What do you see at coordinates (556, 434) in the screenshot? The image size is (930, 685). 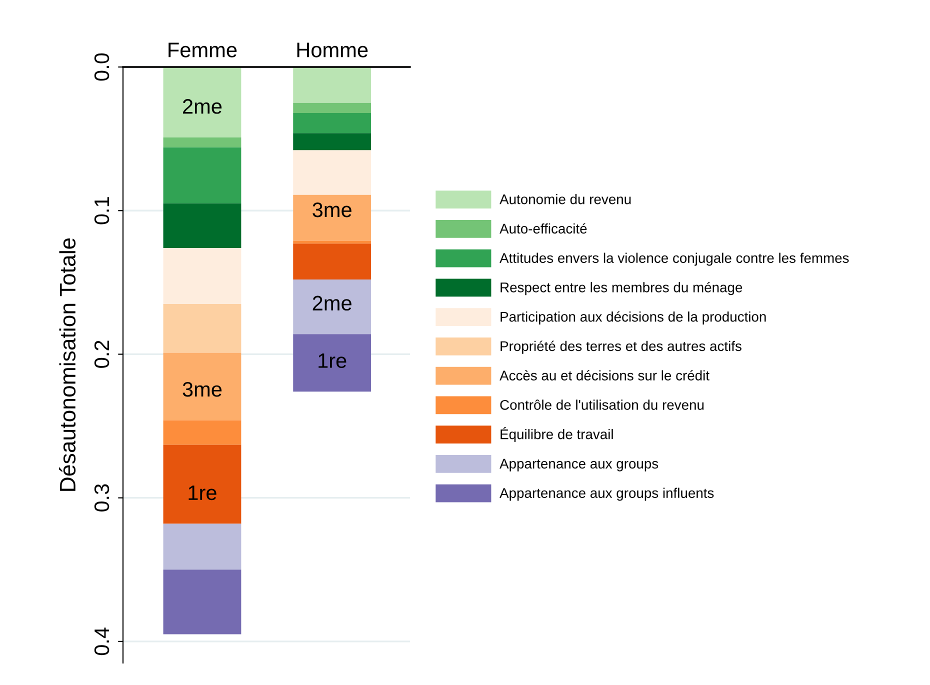 I see `legend-label: Équilibre de travail` at bounding box center [556, 434].